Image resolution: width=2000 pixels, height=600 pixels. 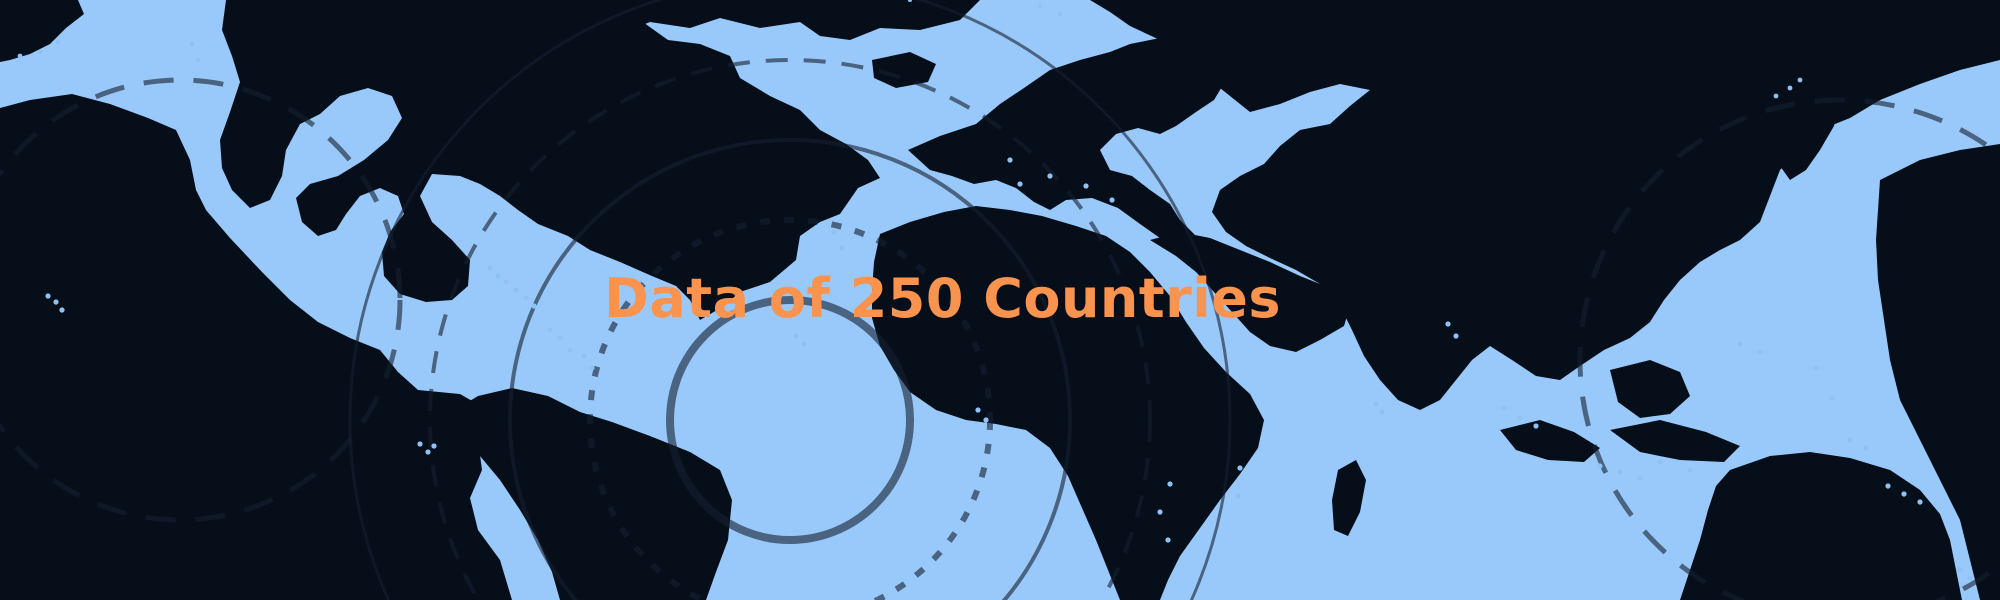 I want to click on landmass-madagascar, so click(x=1349, y=498).